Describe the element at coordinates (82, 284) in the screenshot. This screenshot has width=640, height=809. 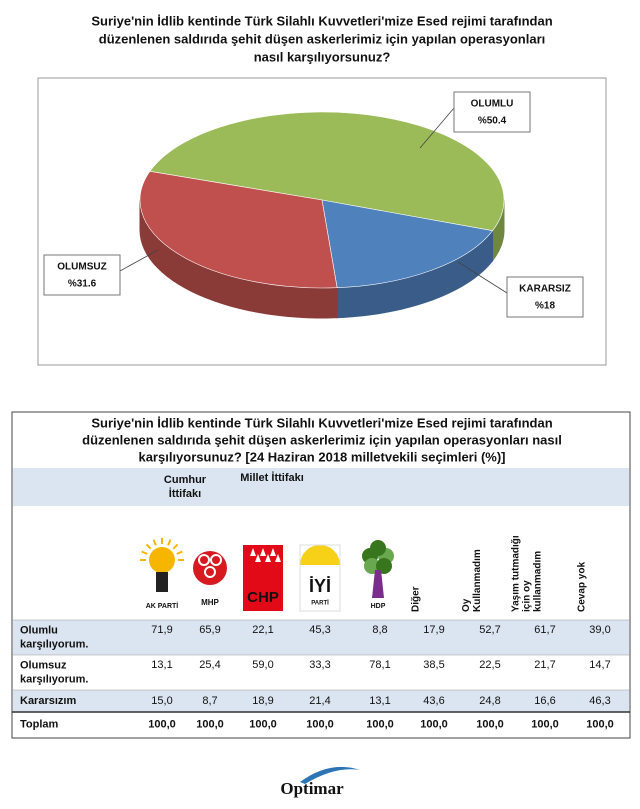
I see `slice-value-label: %31.6` at that location.